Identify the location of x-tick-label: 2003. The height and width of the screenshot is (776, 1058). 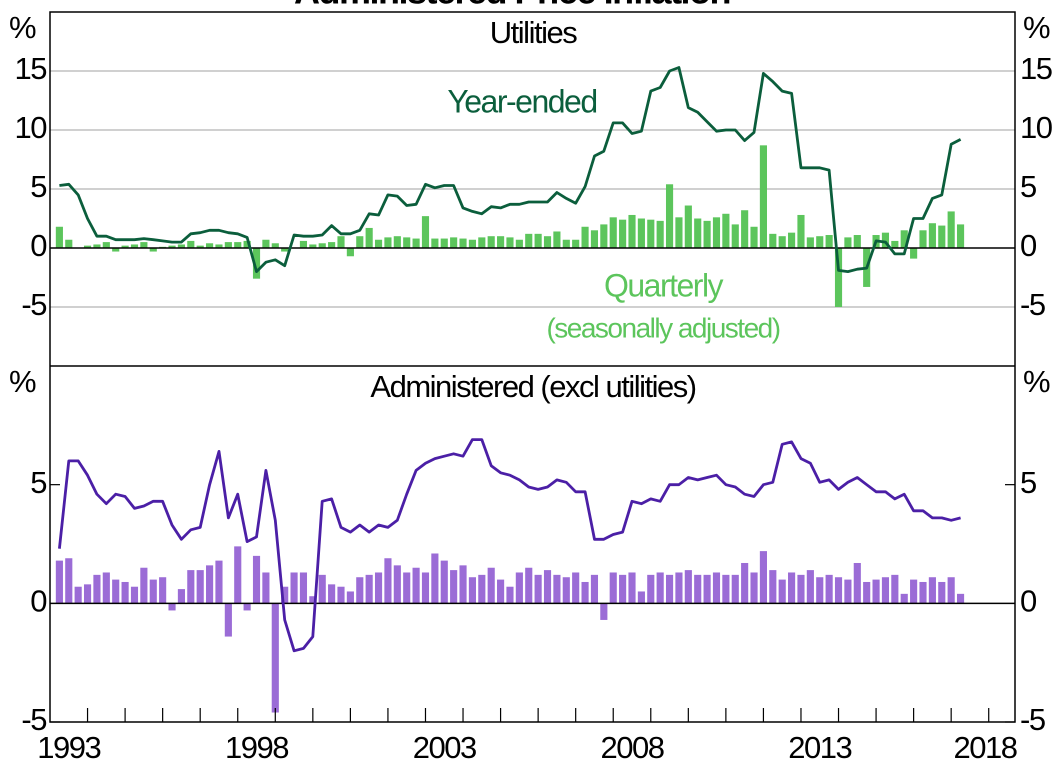
(444, 747).